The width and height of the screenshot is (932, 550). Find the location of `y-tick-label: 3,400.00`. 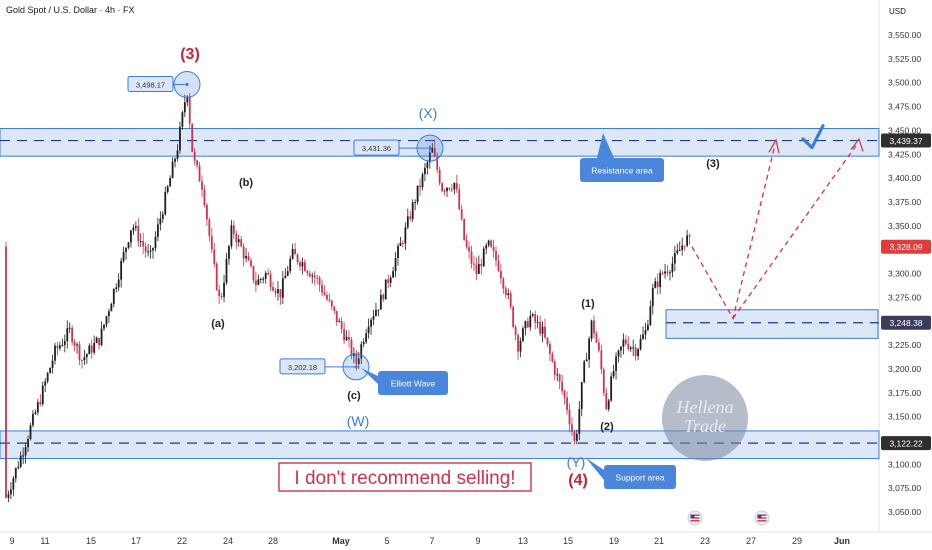

y-tick-label: 3,400.00 is located at coordinates (904, 178).